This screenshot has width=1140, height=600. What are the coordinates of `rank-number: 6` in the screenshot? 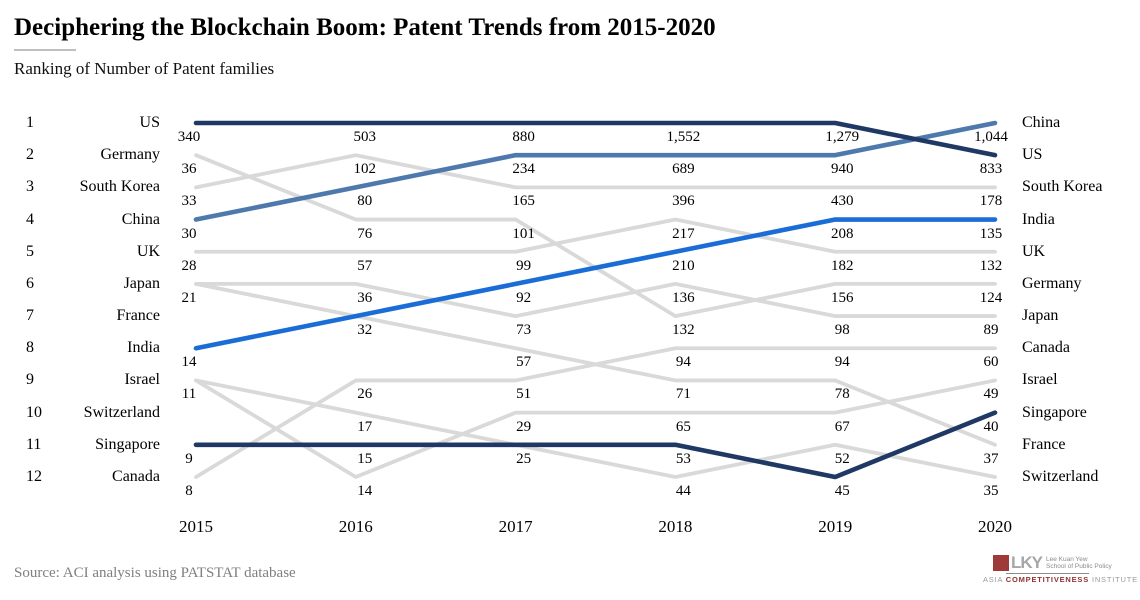 It's located at (30, 283).